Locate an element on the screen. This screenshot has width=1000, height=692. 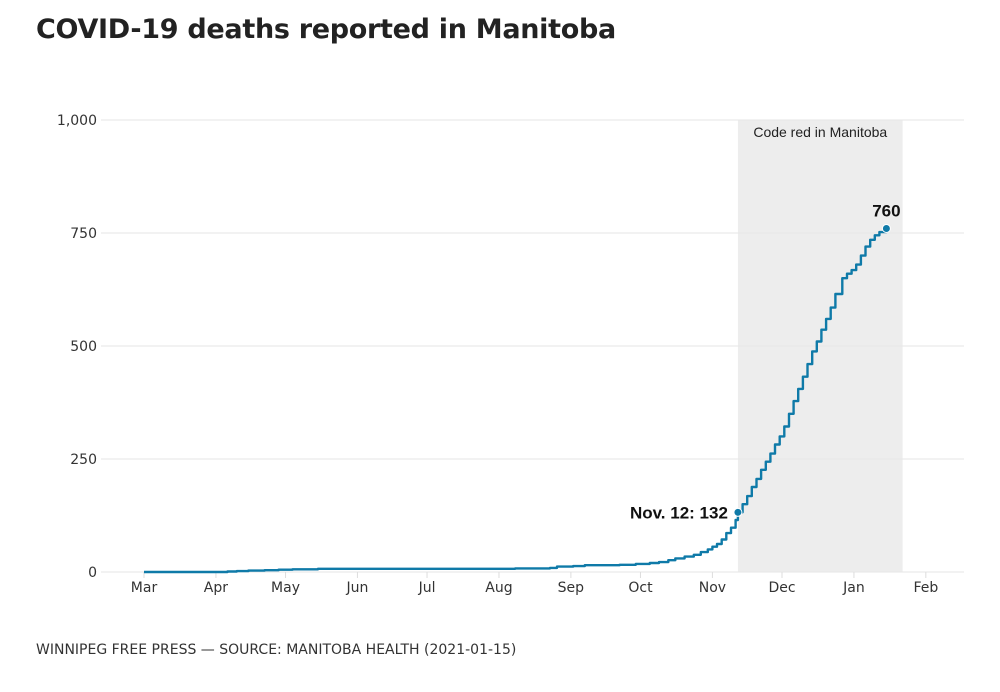
x-tick-label: Apr is located at coordinates (216, 588).